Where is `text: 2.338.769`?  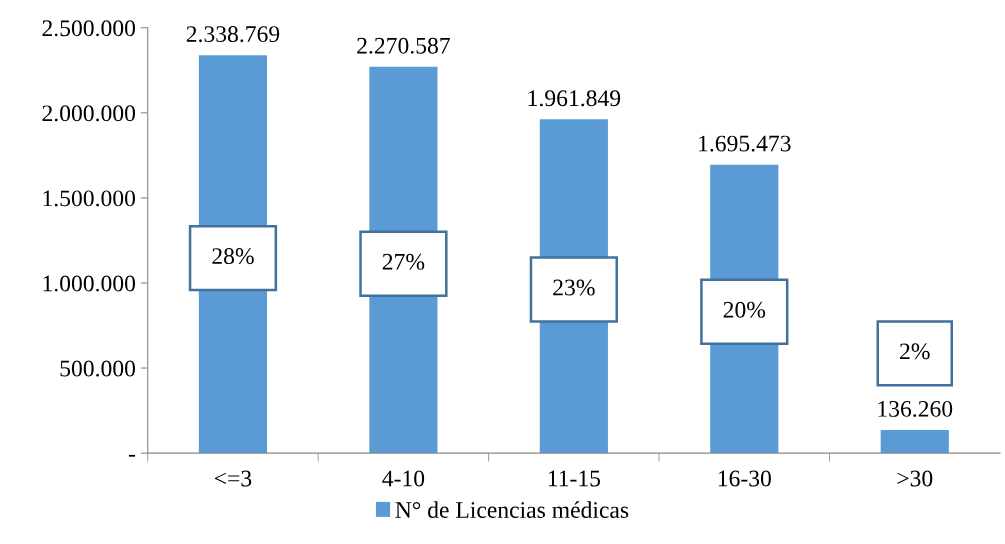 text: 2.338.769 is located at coordinates (233, 34).